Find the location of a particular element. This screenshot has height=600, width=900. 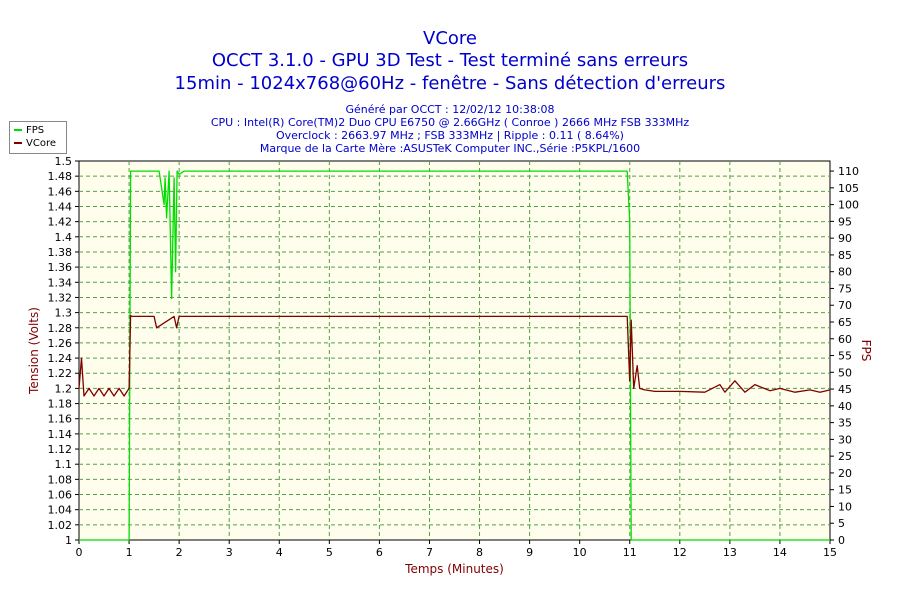

y-tick-label-1.14: 1.14 is located at coordinates (60, 434).